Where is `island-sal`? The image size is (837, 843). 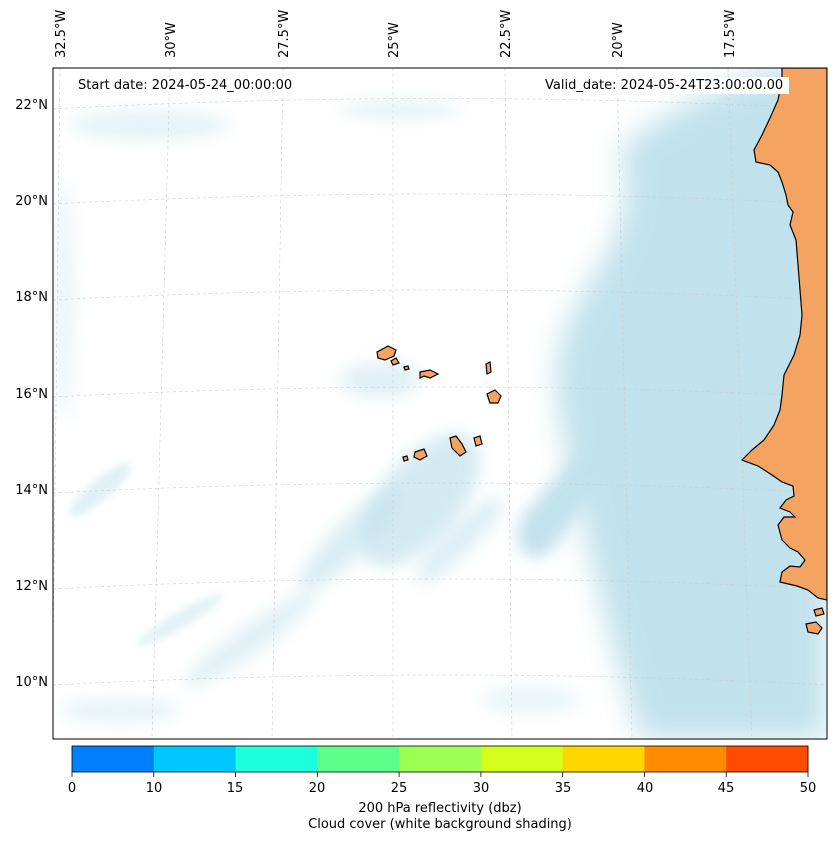 island-sal is located at coordinates (488, 368).